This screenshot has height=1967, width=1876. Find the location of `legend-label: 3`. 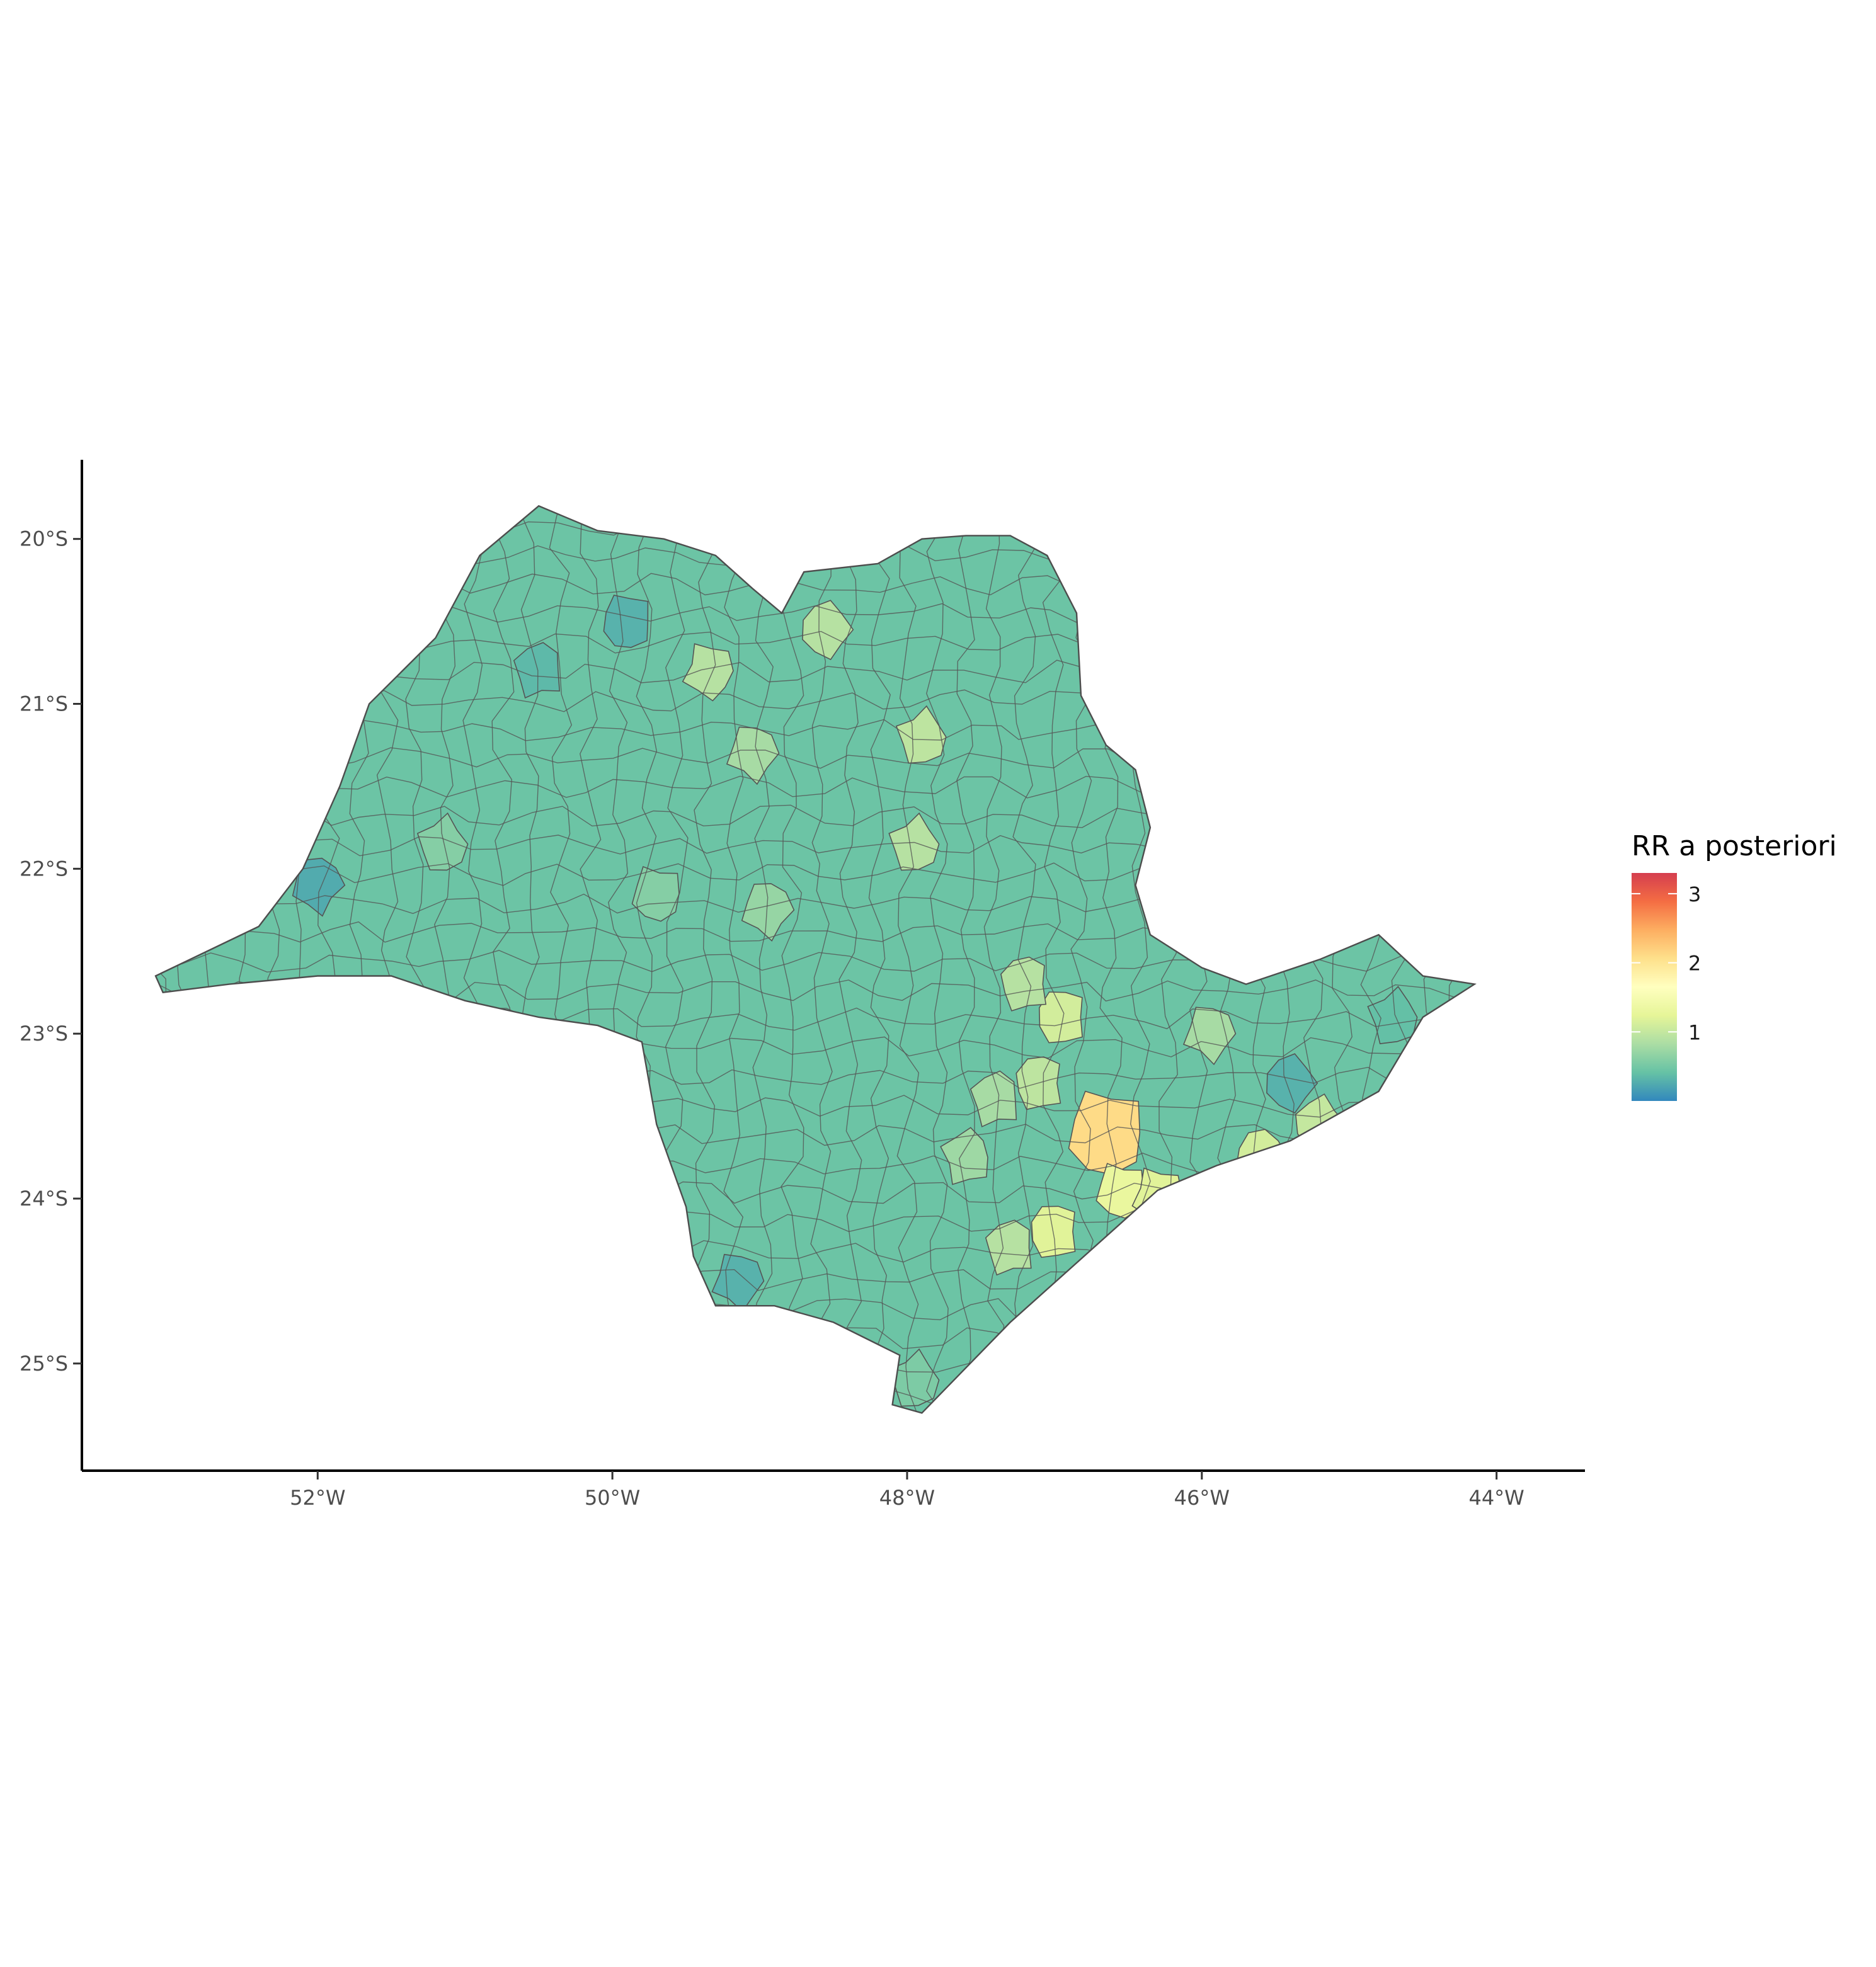

legend-label: 3 is located at coordinates (1694, 894).